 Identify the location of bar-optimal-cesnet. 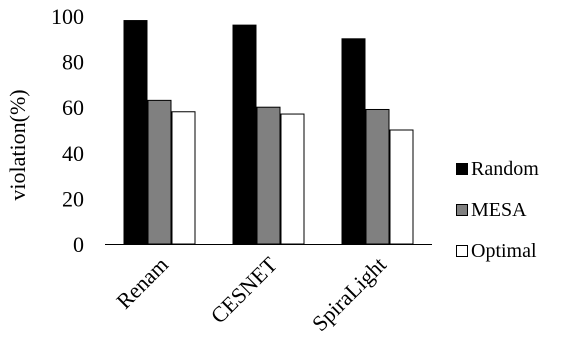
(292, 179).